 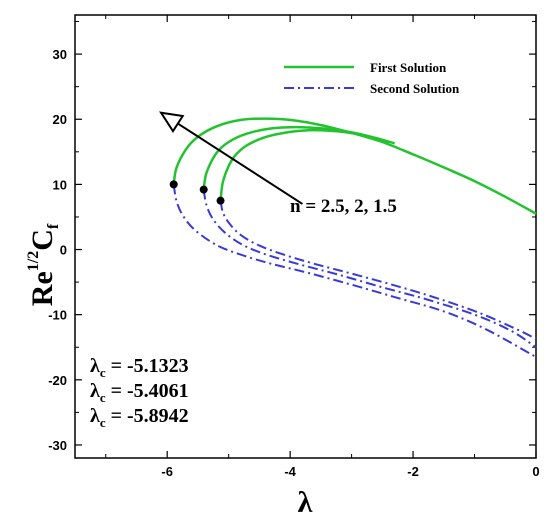 I want to click on y-tick-label: -30, so click(x=57, y=445).